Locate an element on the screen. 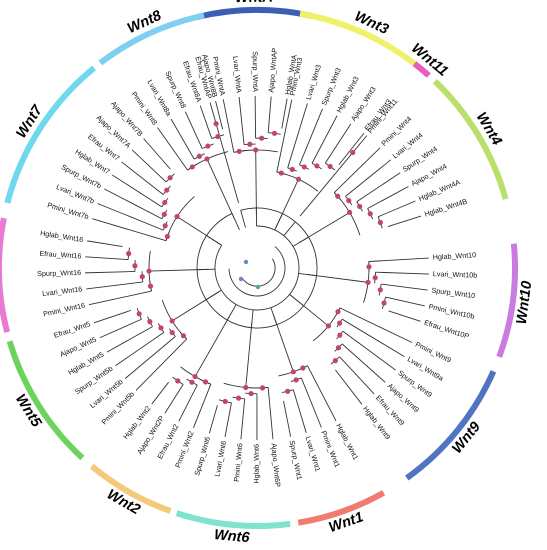 This screenshot has height=550, width=547. tip-label: Spurp_WntA is located at coordinates (255, 71).